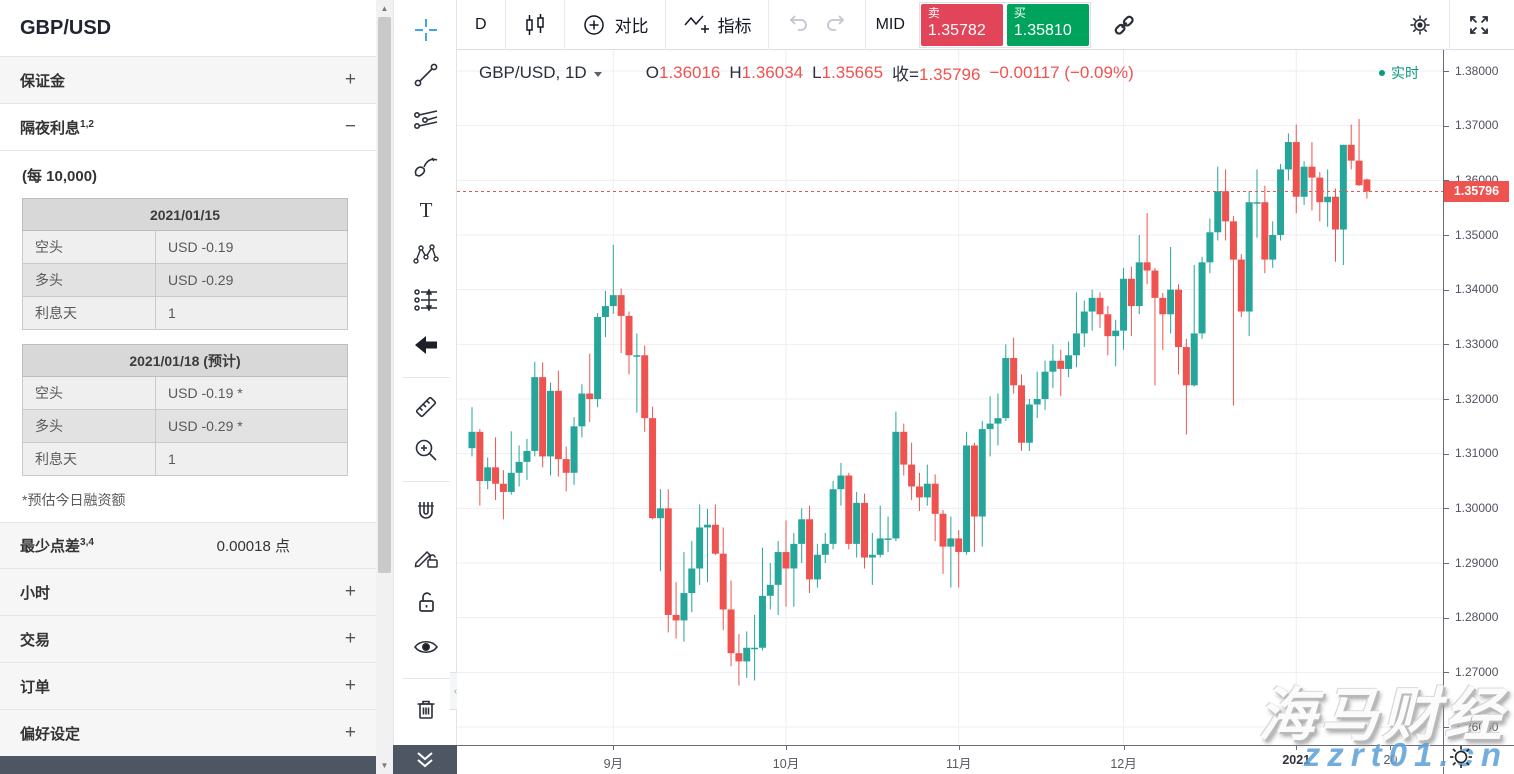  What do you see at coordinates (425, 387) in the screenshot?
I see `drawing-toolbar: T` at bounding box center [425, 387].